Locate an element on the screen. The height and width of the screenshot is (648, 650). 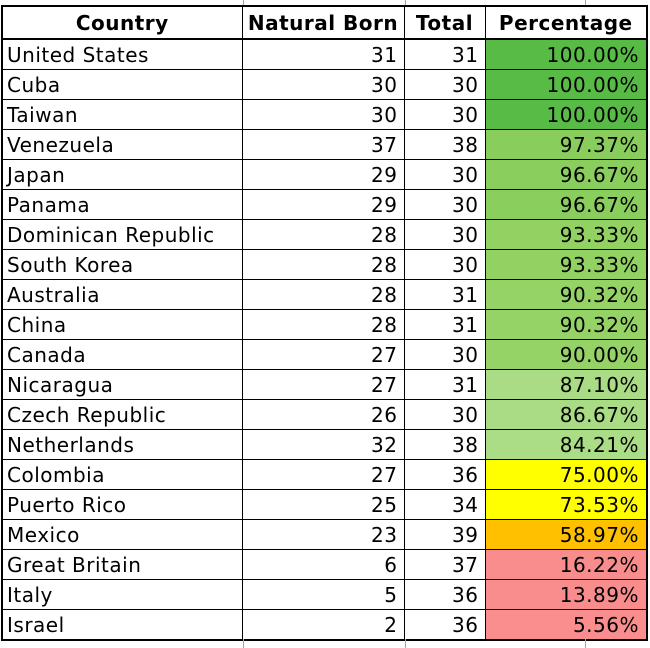
table-row: Cuba 30 30 100.00% is located at coordinates (324, 84).